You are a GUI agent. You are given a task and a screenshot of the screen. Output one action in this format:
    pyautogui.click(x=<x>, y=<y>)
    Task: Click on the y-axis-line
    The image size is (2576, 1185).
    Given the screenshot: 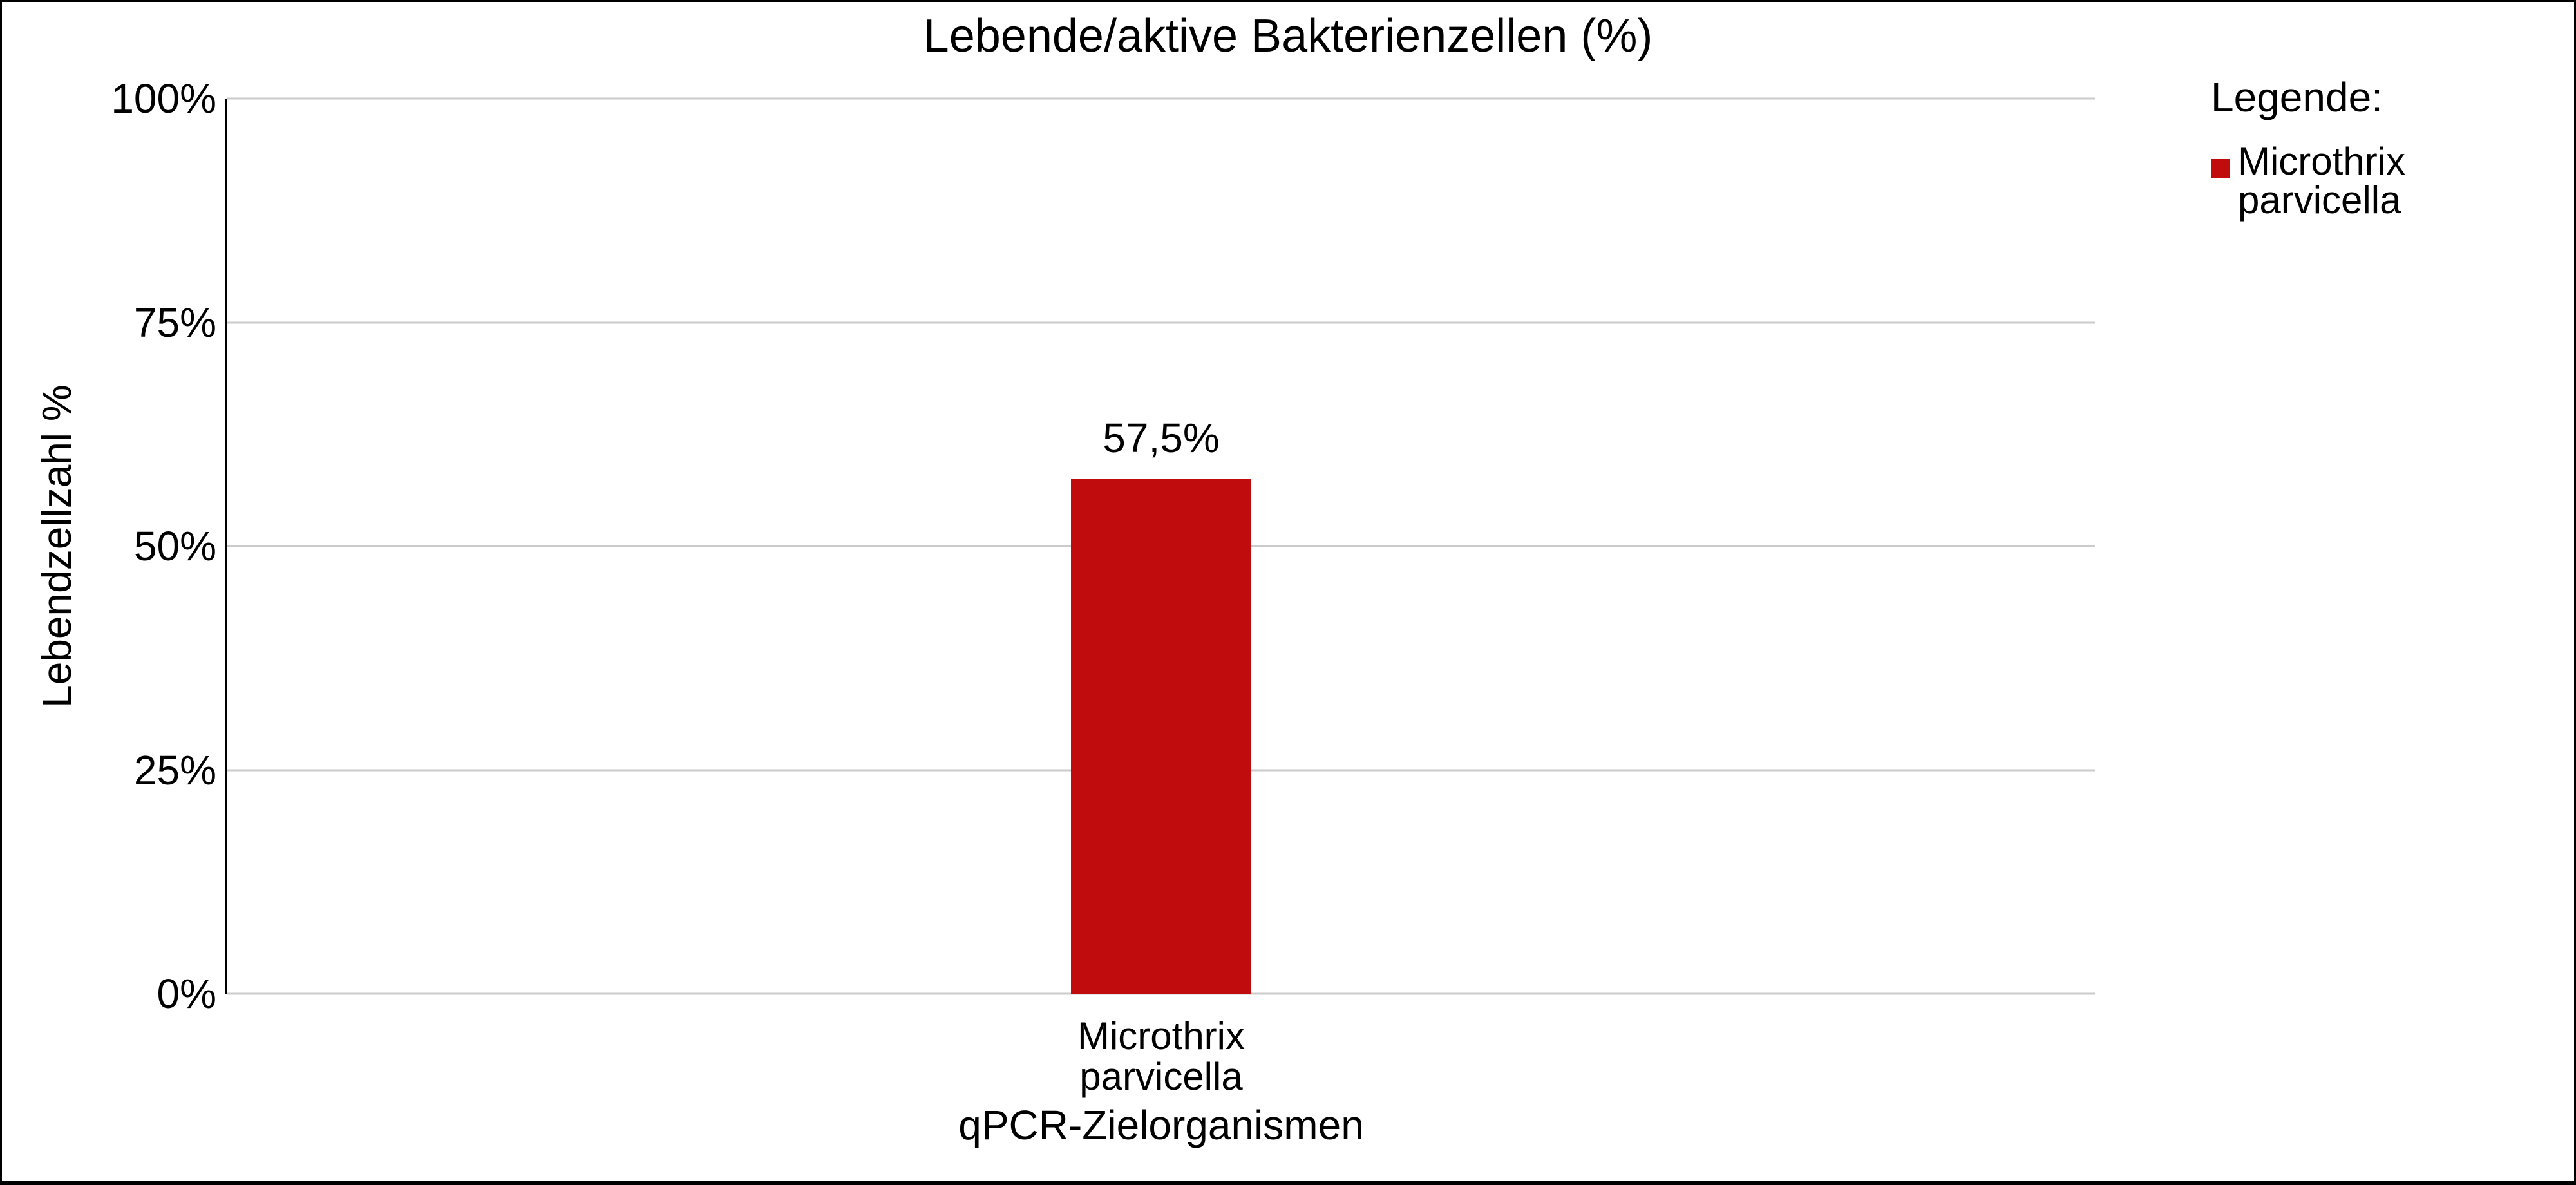 What is the action you would take?
    pyautogui.click(x=226, y=546)
    